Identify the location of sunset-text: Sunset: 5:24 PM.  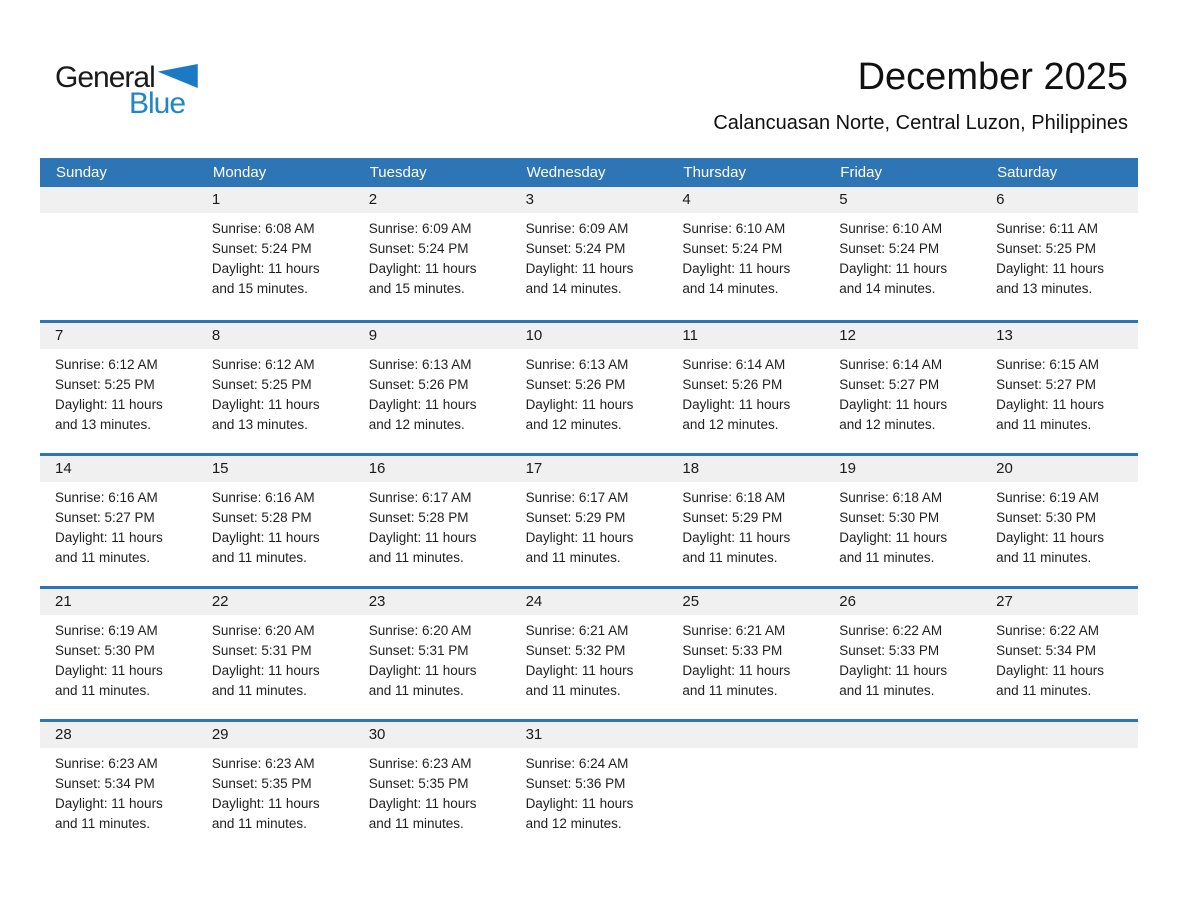
(261, 248).